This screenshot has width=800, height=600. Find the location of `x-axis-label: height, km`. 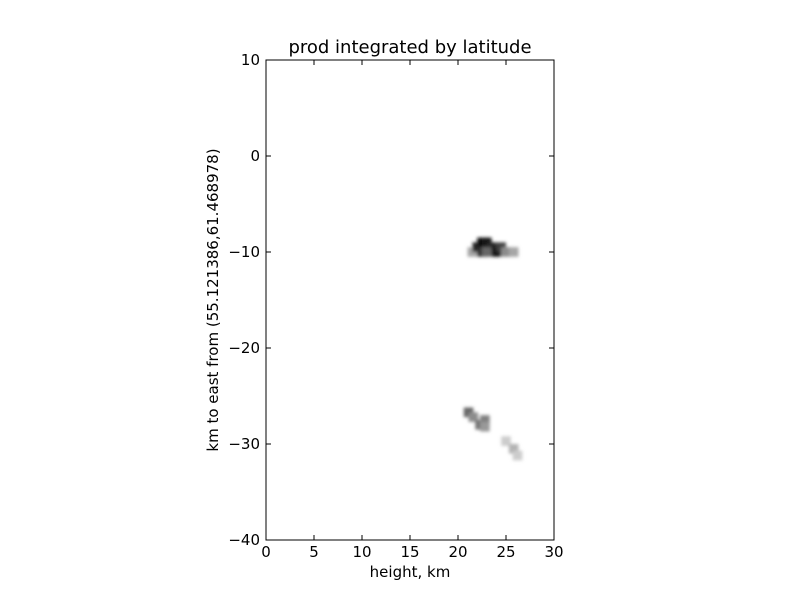

x-axis-label: height, km is located at coordinates (410, 572).